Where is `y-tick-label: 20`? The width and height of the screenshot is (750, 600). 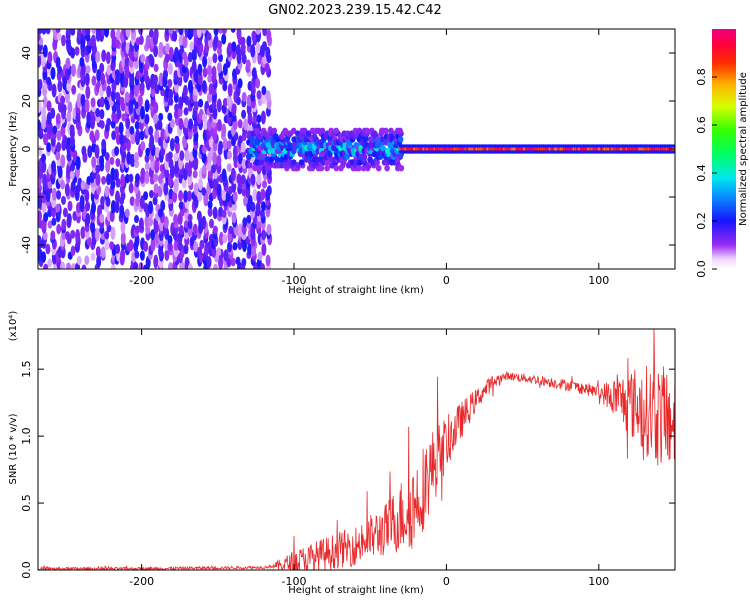
y-tick-label: 20 is located at coordinates (26, 101).